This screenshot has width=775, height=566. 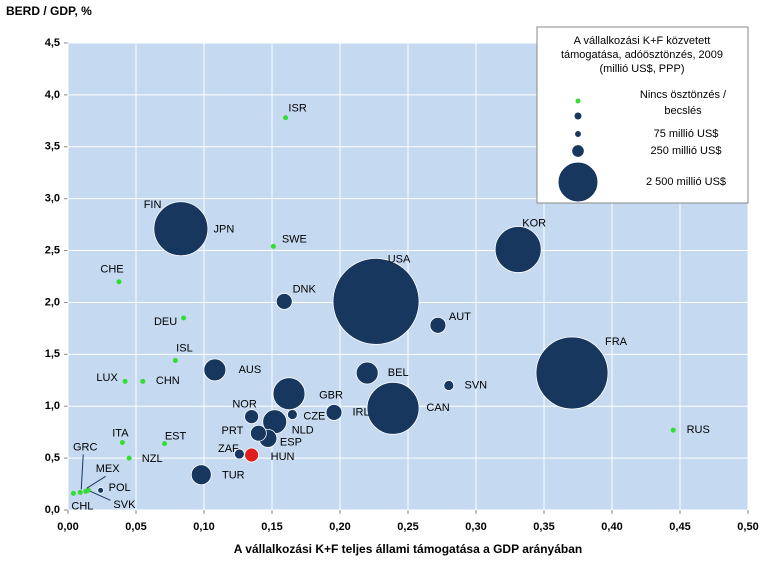 I want to click on point-label: DEU, so click(x=165, y=322).